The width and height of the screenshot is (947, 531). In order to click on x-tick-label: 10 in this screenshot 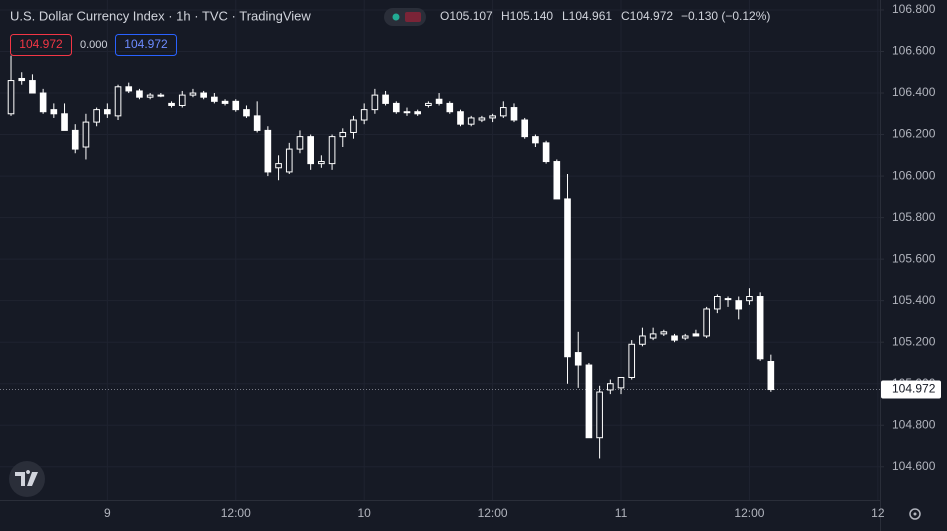, I will do `click(364, 513)`.